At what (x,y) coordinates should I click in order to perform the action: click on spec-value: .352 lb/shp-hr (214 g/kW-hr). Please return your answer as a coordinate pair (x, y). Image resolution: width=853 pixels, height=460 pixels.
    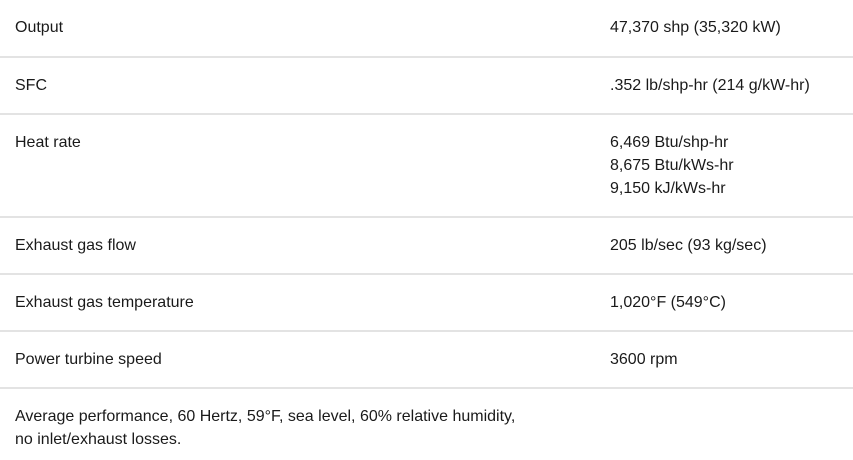
    Looking at the image, I should click on (724, 85).